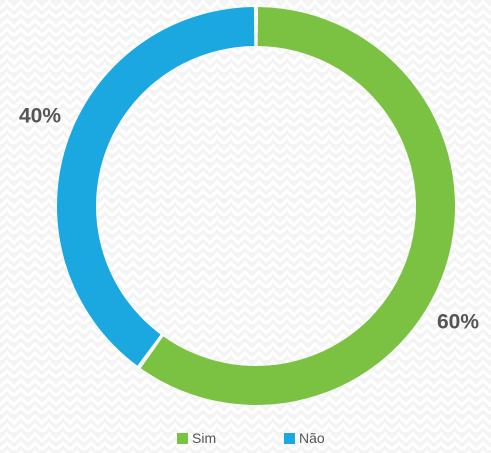 The image size is (491, 453). I want to click on data-label-1: 40%, so click(40, 116).